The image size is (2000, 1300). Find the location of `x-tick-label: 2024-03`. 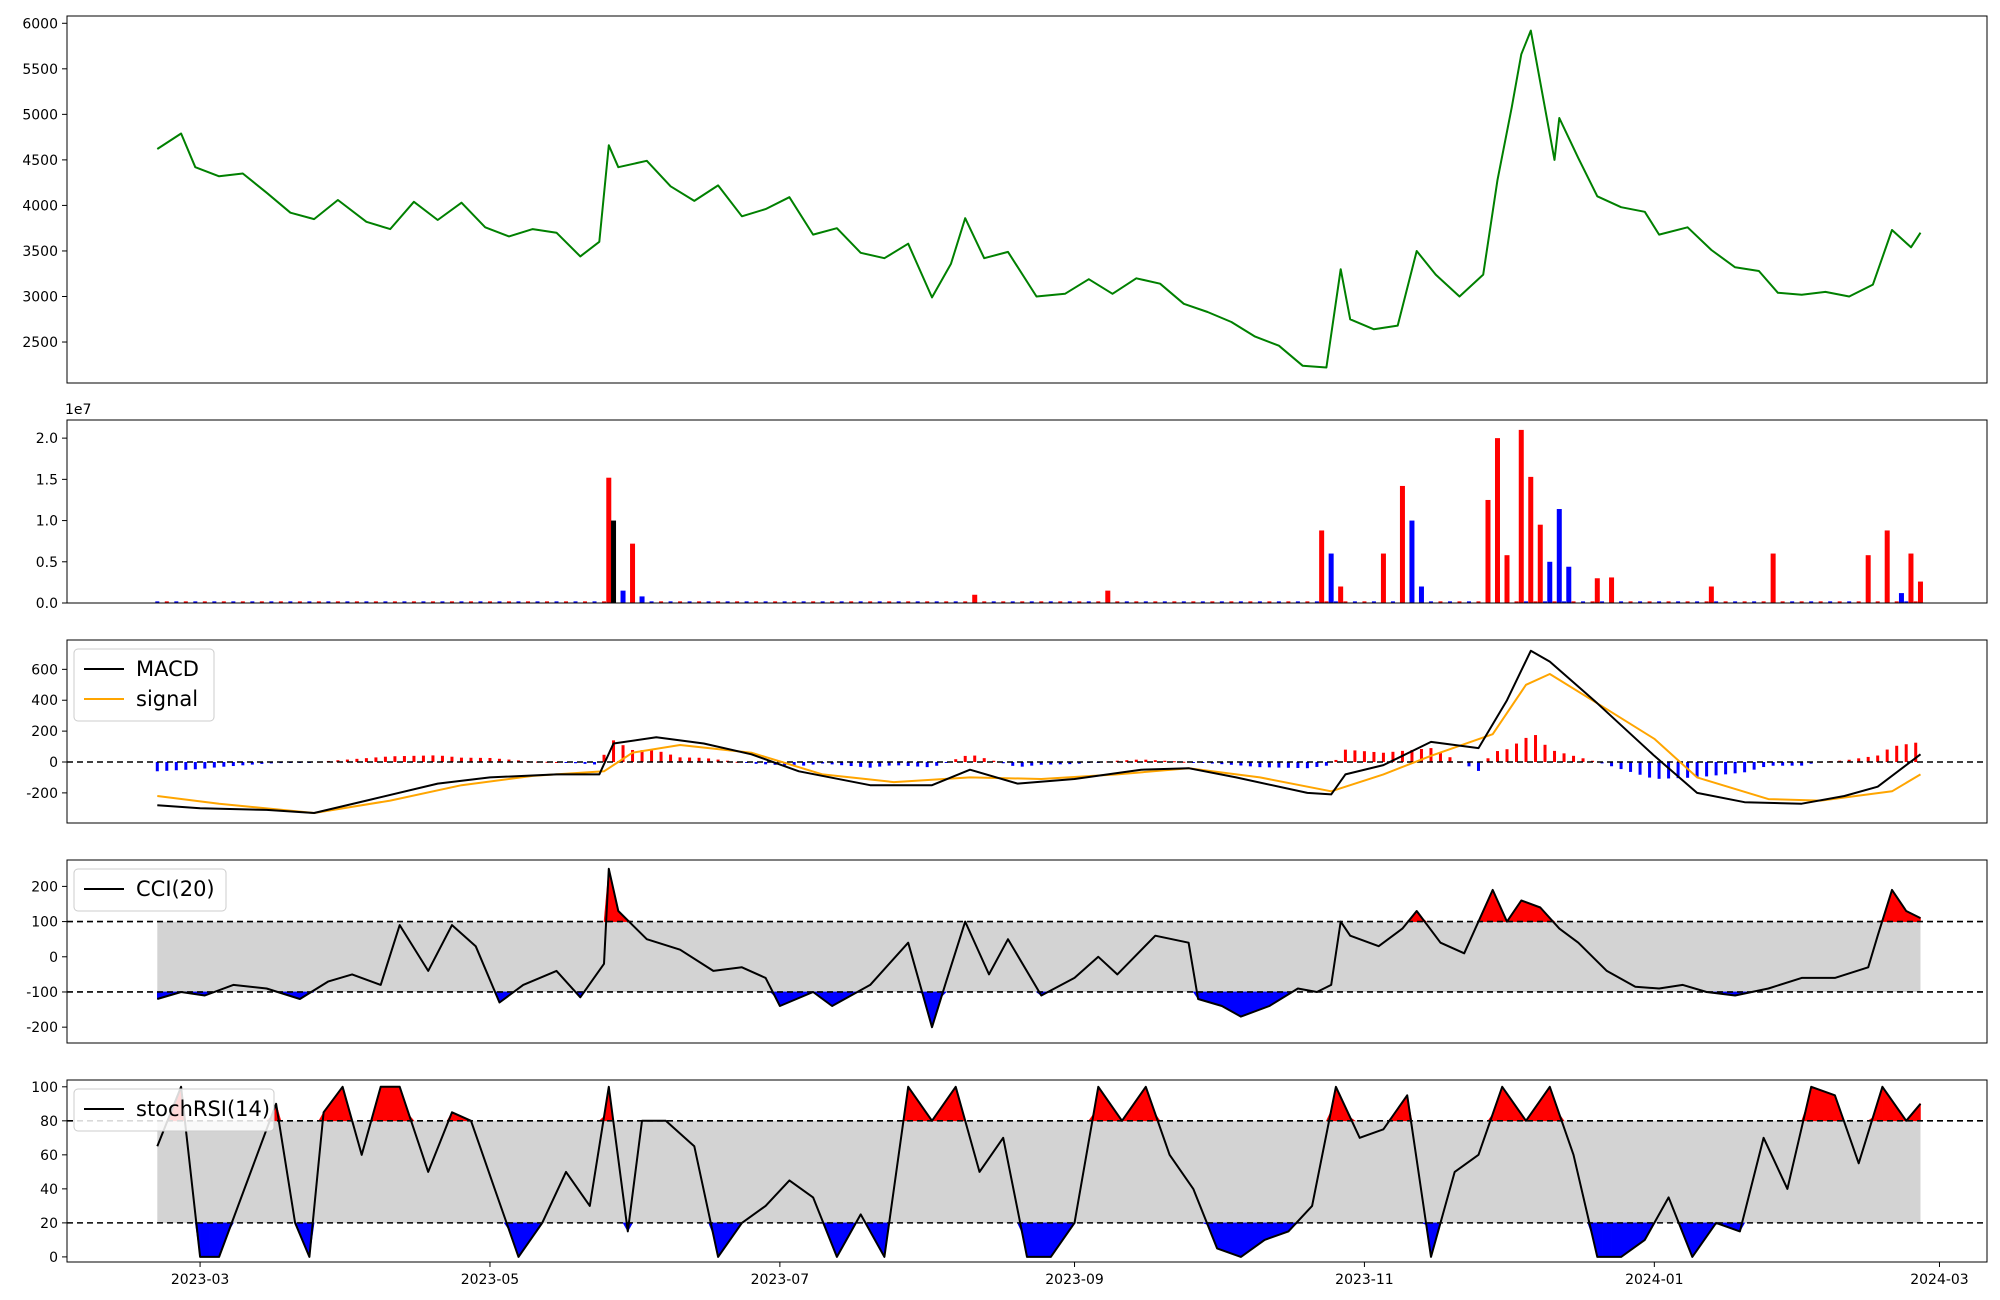

x-tick-label: 2024-03 is located at coordinates (1939, 1280).